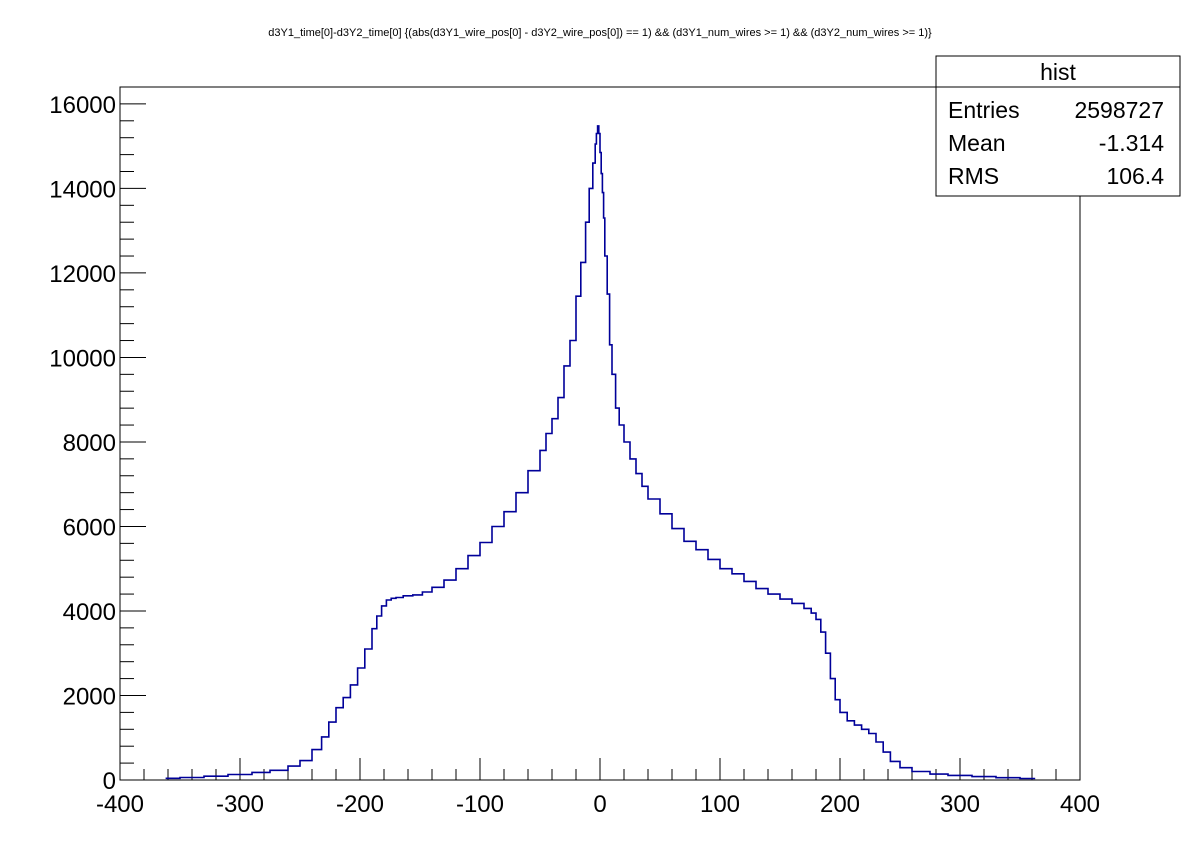 Image resolution: width=1200 pixels, height=867 pixels. I want to click on stats-value-rms: 106.4, so click(1135, 176).